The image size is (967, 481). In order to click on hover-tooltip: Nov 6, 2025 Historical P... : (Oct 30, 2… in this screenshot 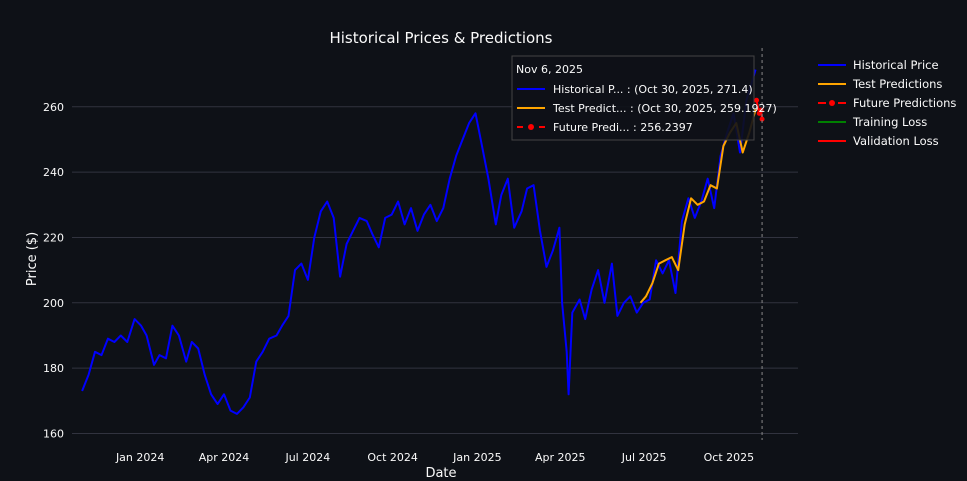, I will do `click(644, 98)`.